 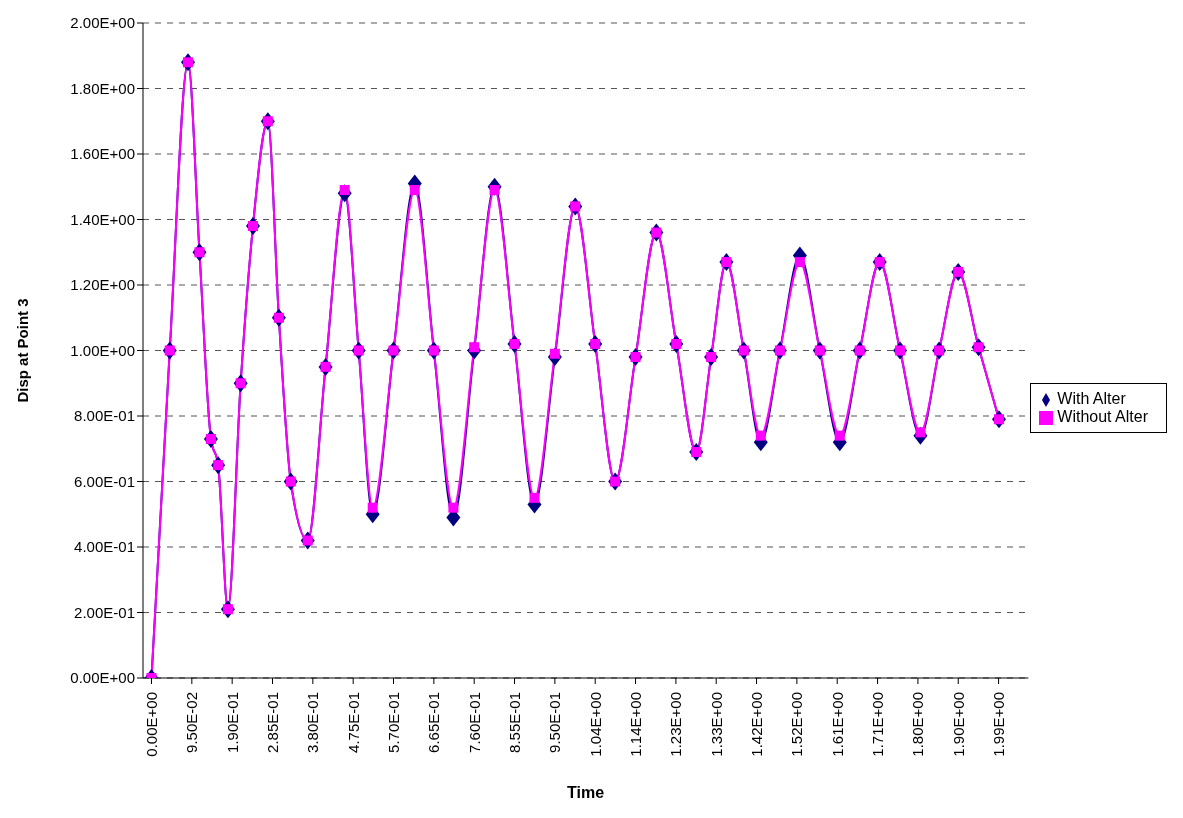 What do you see at coordinates (434, 722) in the screenshot?
I see `x-tick-label: 6.65E-01` at bounding box center [434, 722].